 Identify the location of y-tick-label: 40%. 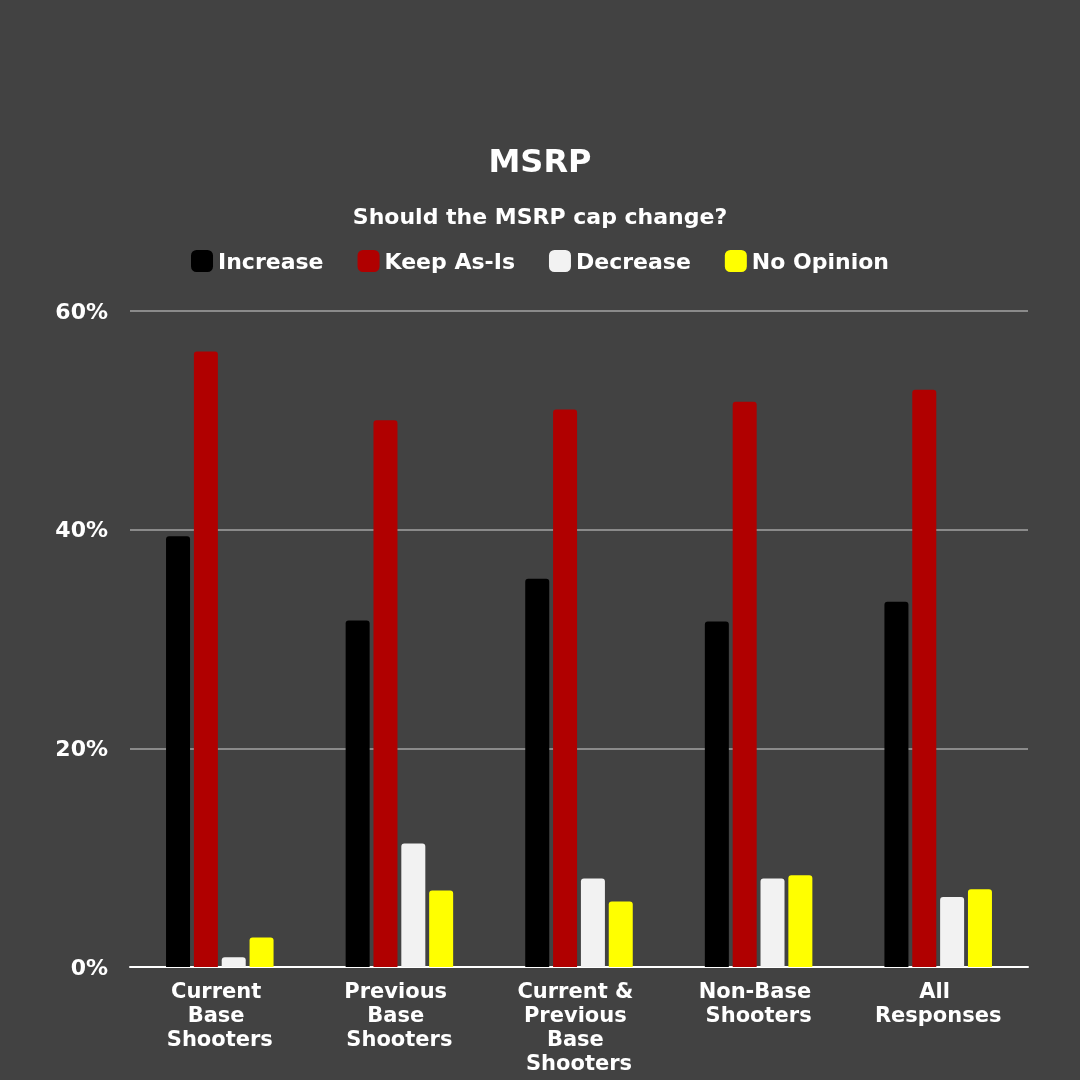
(81, 530).